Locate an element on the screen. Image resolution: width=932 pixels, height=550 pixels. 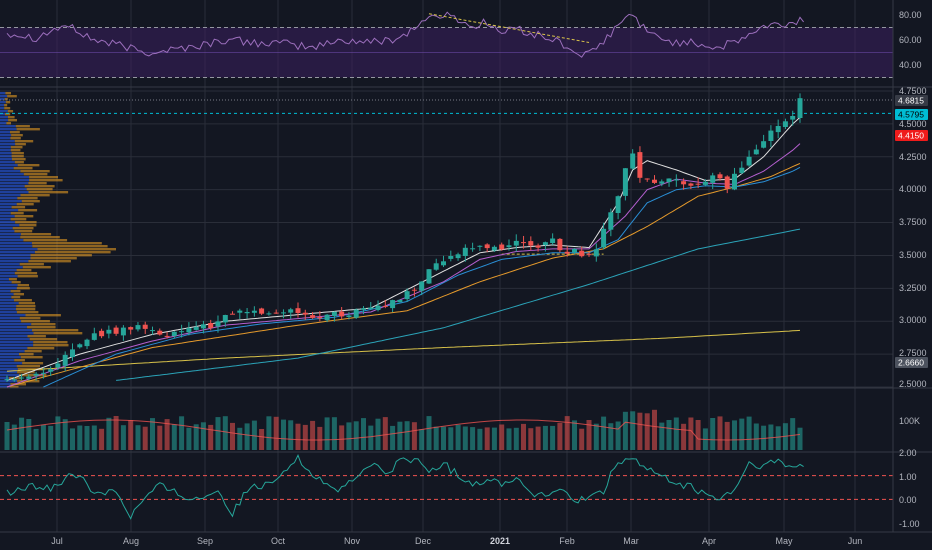
rsi-axis: 80.00 60.00 40.00 is located at coordinates (910, 40).